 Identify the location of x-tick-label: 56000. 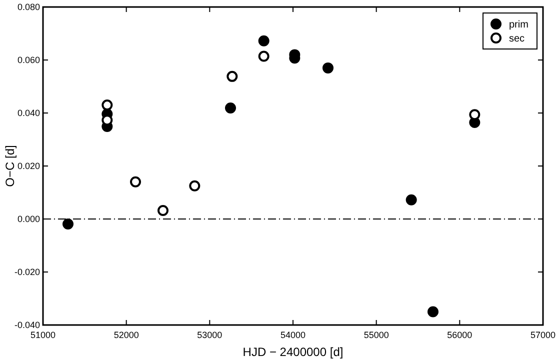
(459, 335).